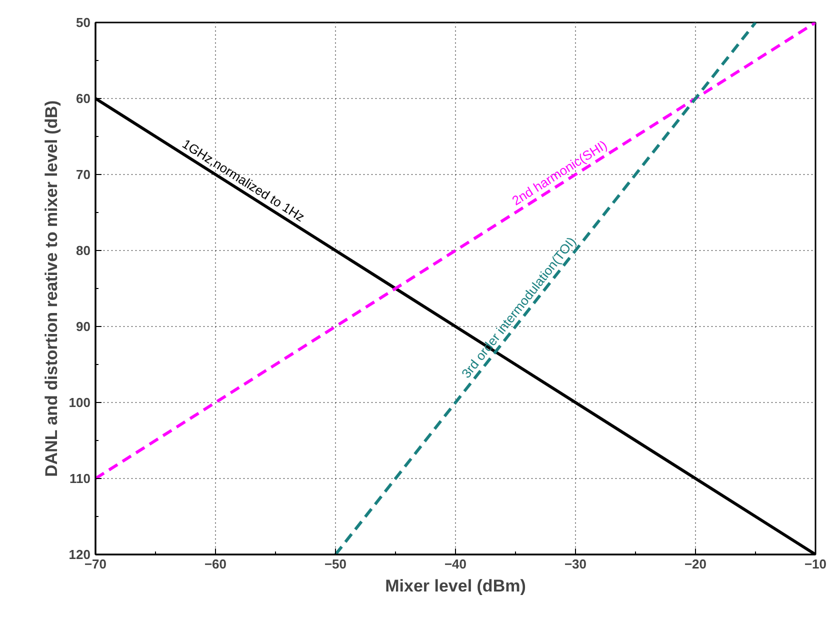  I want to click on y-tick-label: 110, so click(80, 478).